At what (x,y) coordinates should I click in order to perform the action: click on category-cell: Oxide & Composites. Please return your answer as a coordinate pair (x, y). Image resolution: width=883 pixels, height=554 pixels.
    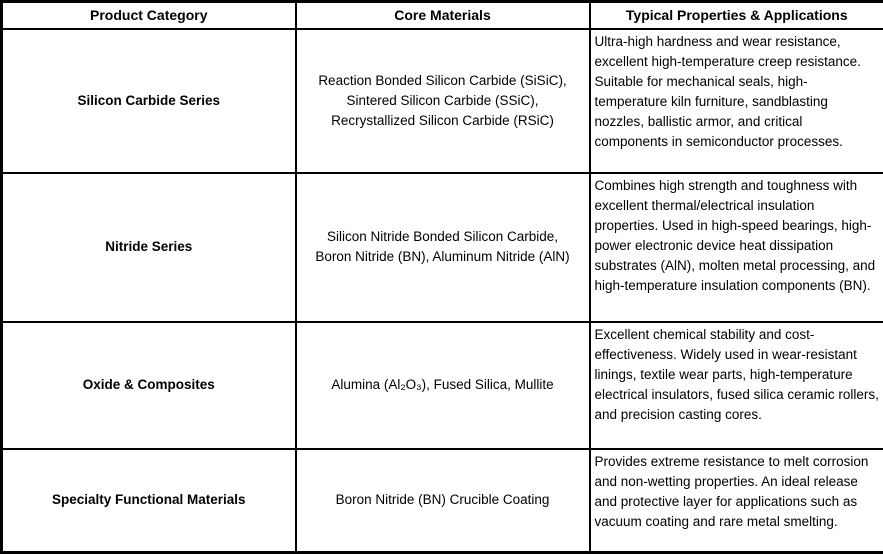
    Looking at the image, I should click on (149, 385).